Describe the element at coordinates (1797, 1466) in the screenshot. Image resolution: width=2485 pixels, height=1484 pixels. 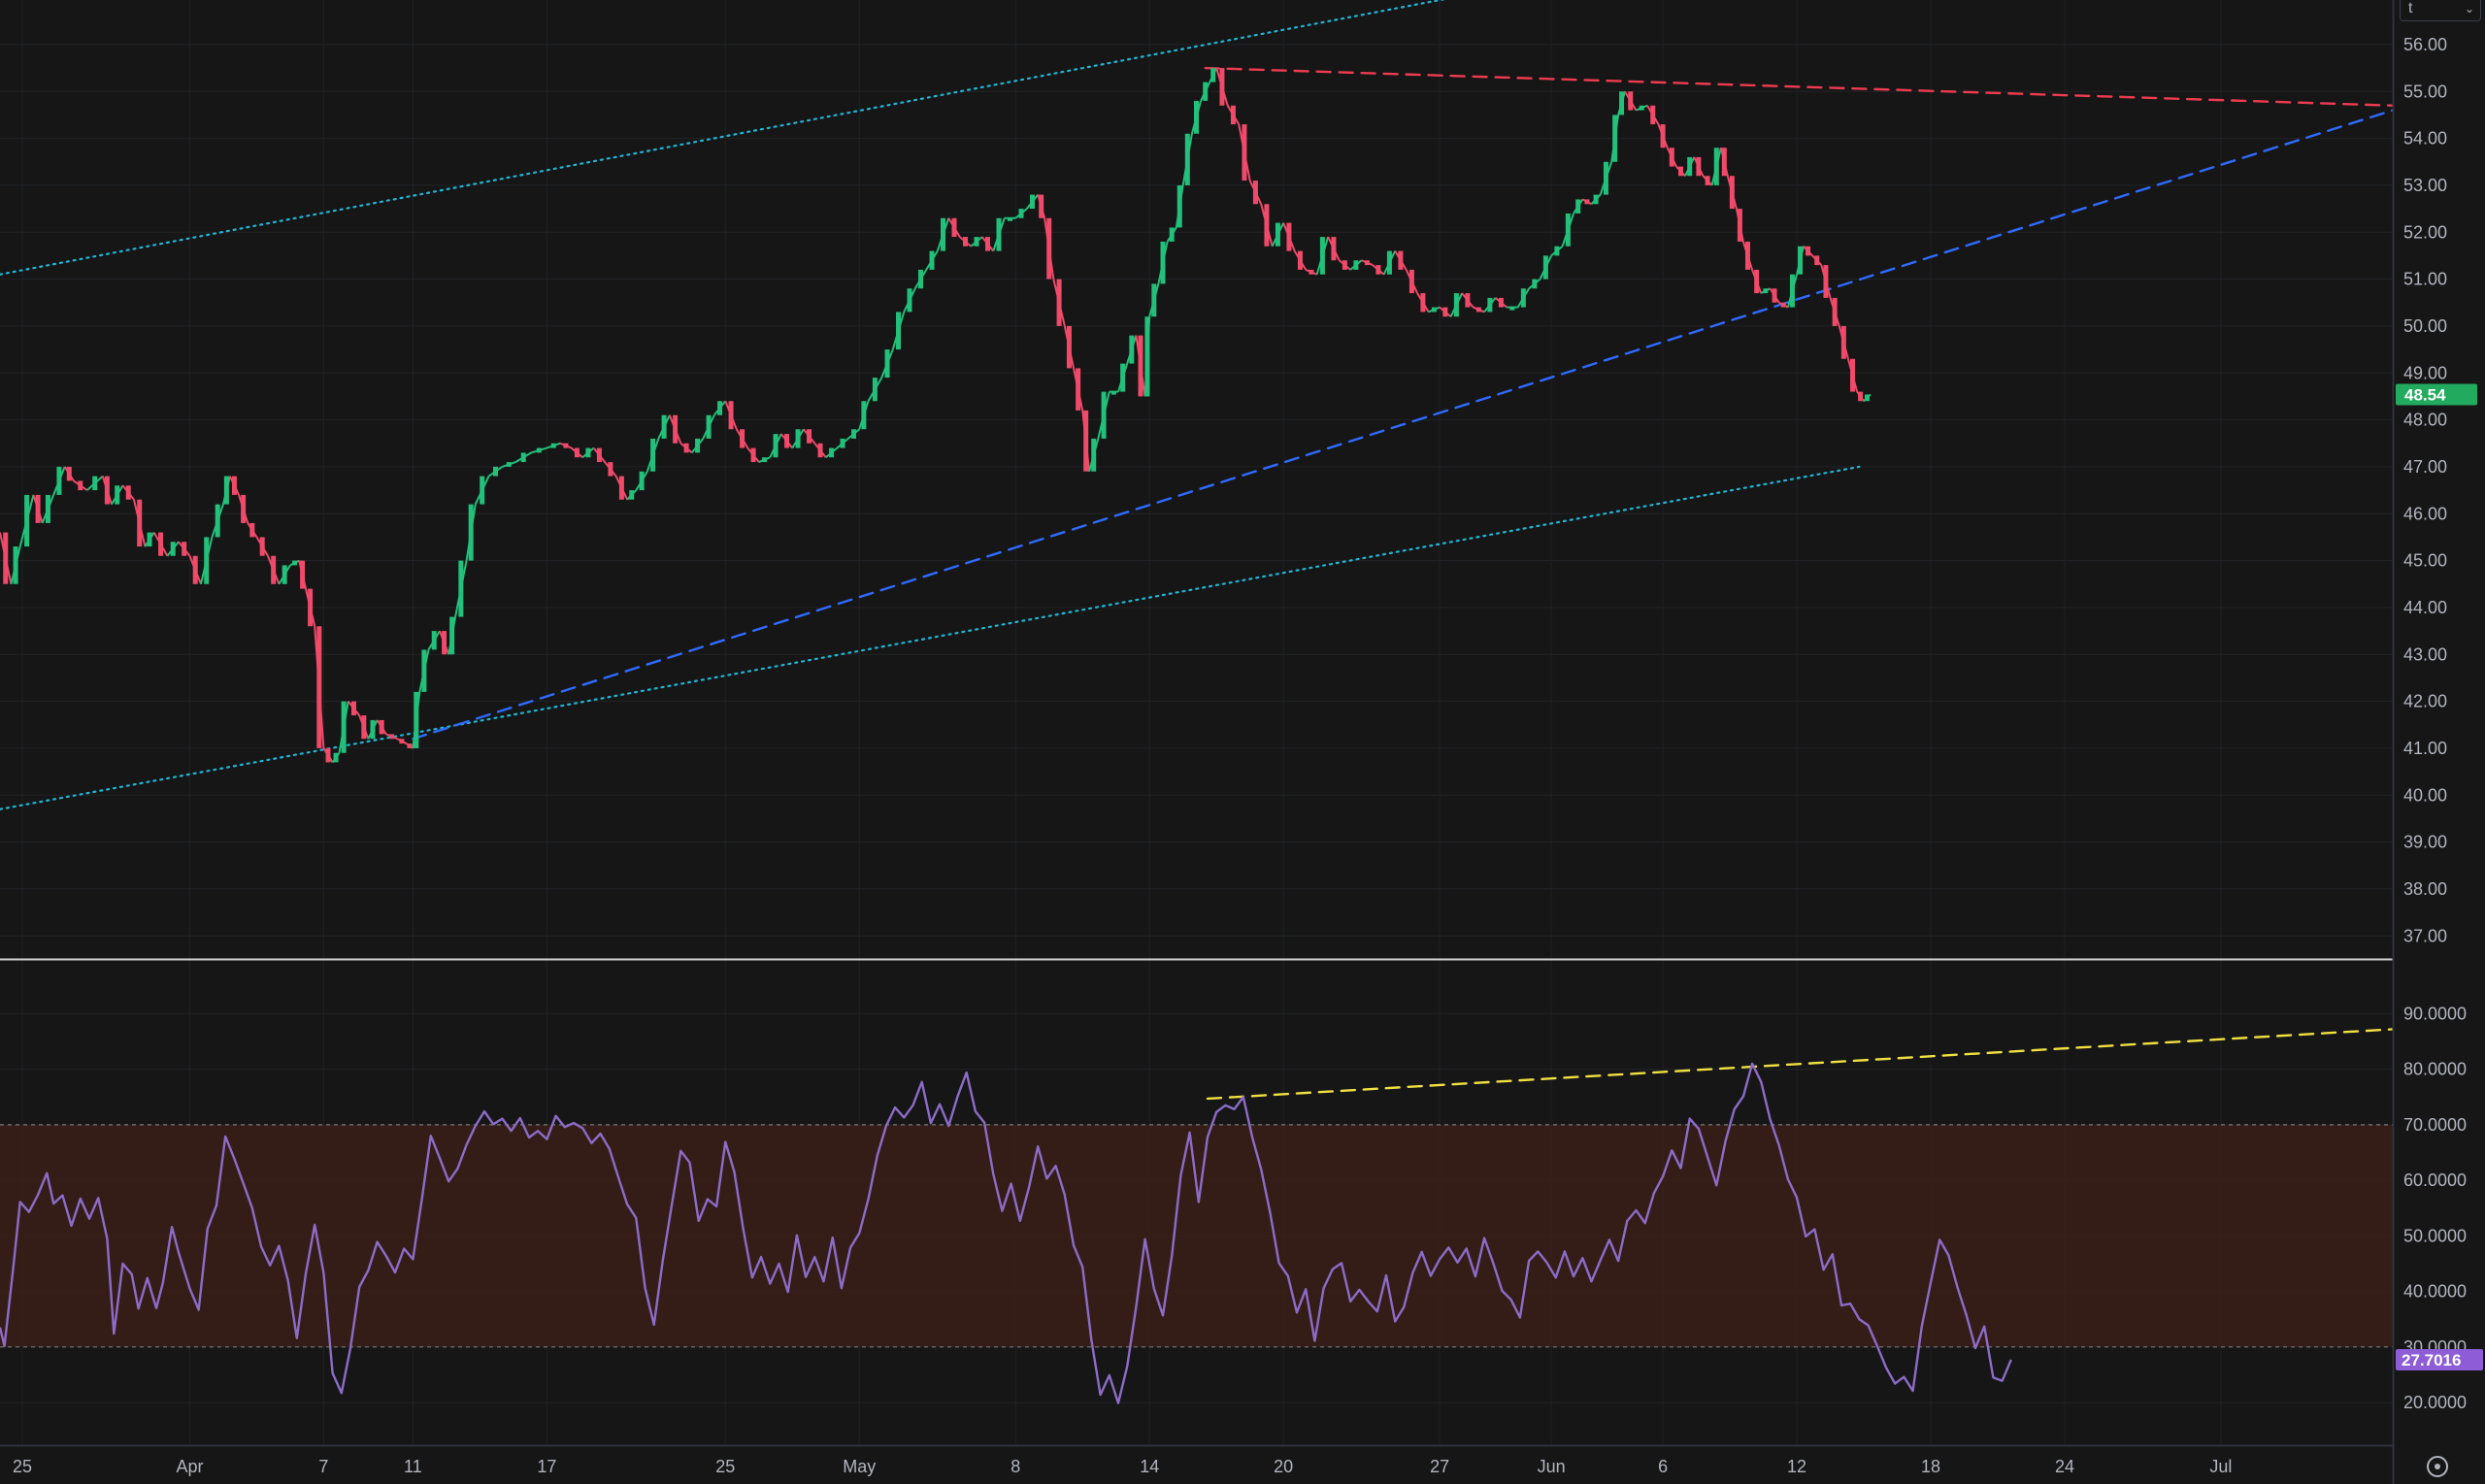
I see `time-tick-label: 12` at that location.